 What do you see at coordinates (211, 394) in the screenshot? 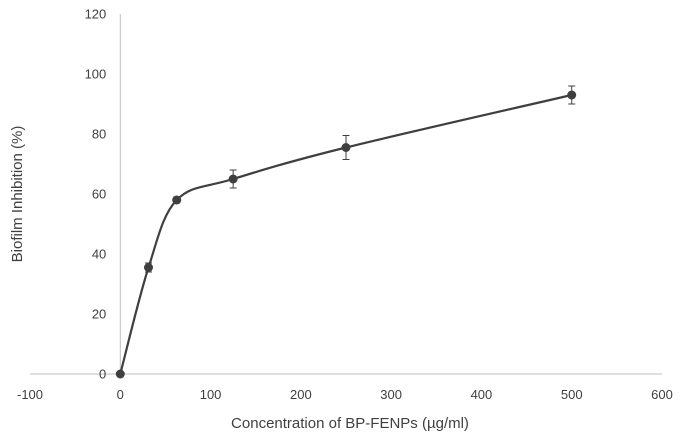
I see `x-tick-label: 100` at bounding box center [211, 394].